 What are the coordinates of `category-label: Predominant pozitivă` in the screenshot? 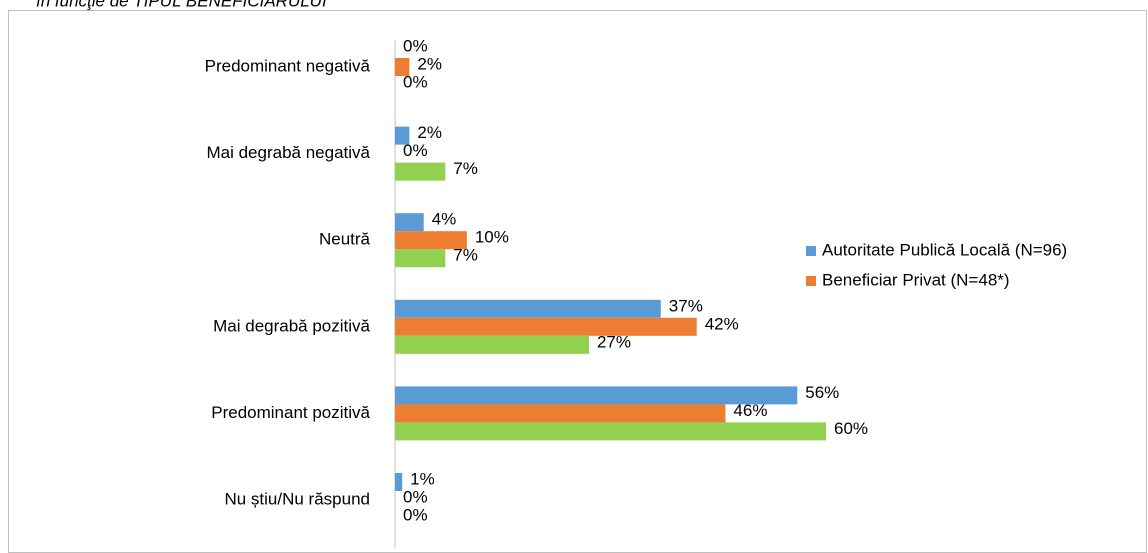 It's located at (290, 412).